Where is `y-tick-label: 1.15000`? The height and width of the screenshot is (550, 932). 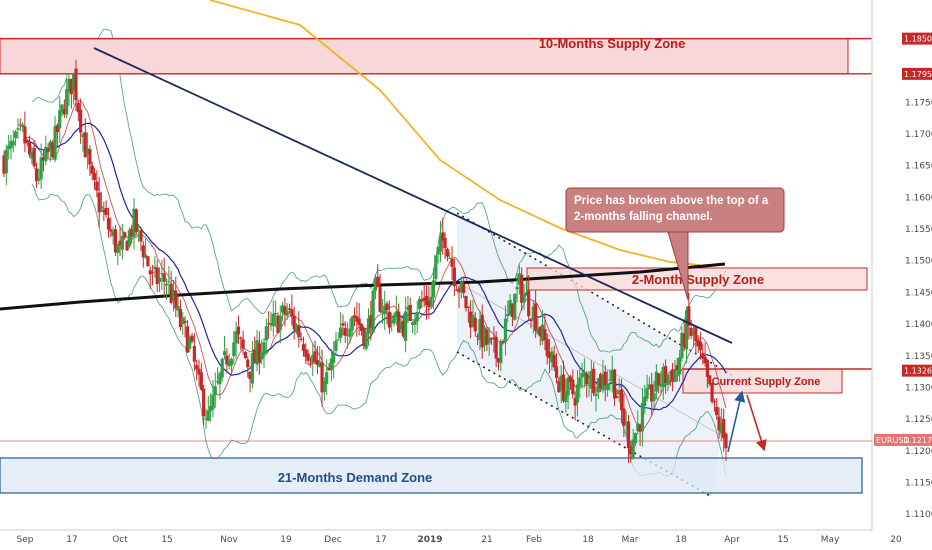 y-tick-label: 1.15000 is located at coordinates (918, 262).